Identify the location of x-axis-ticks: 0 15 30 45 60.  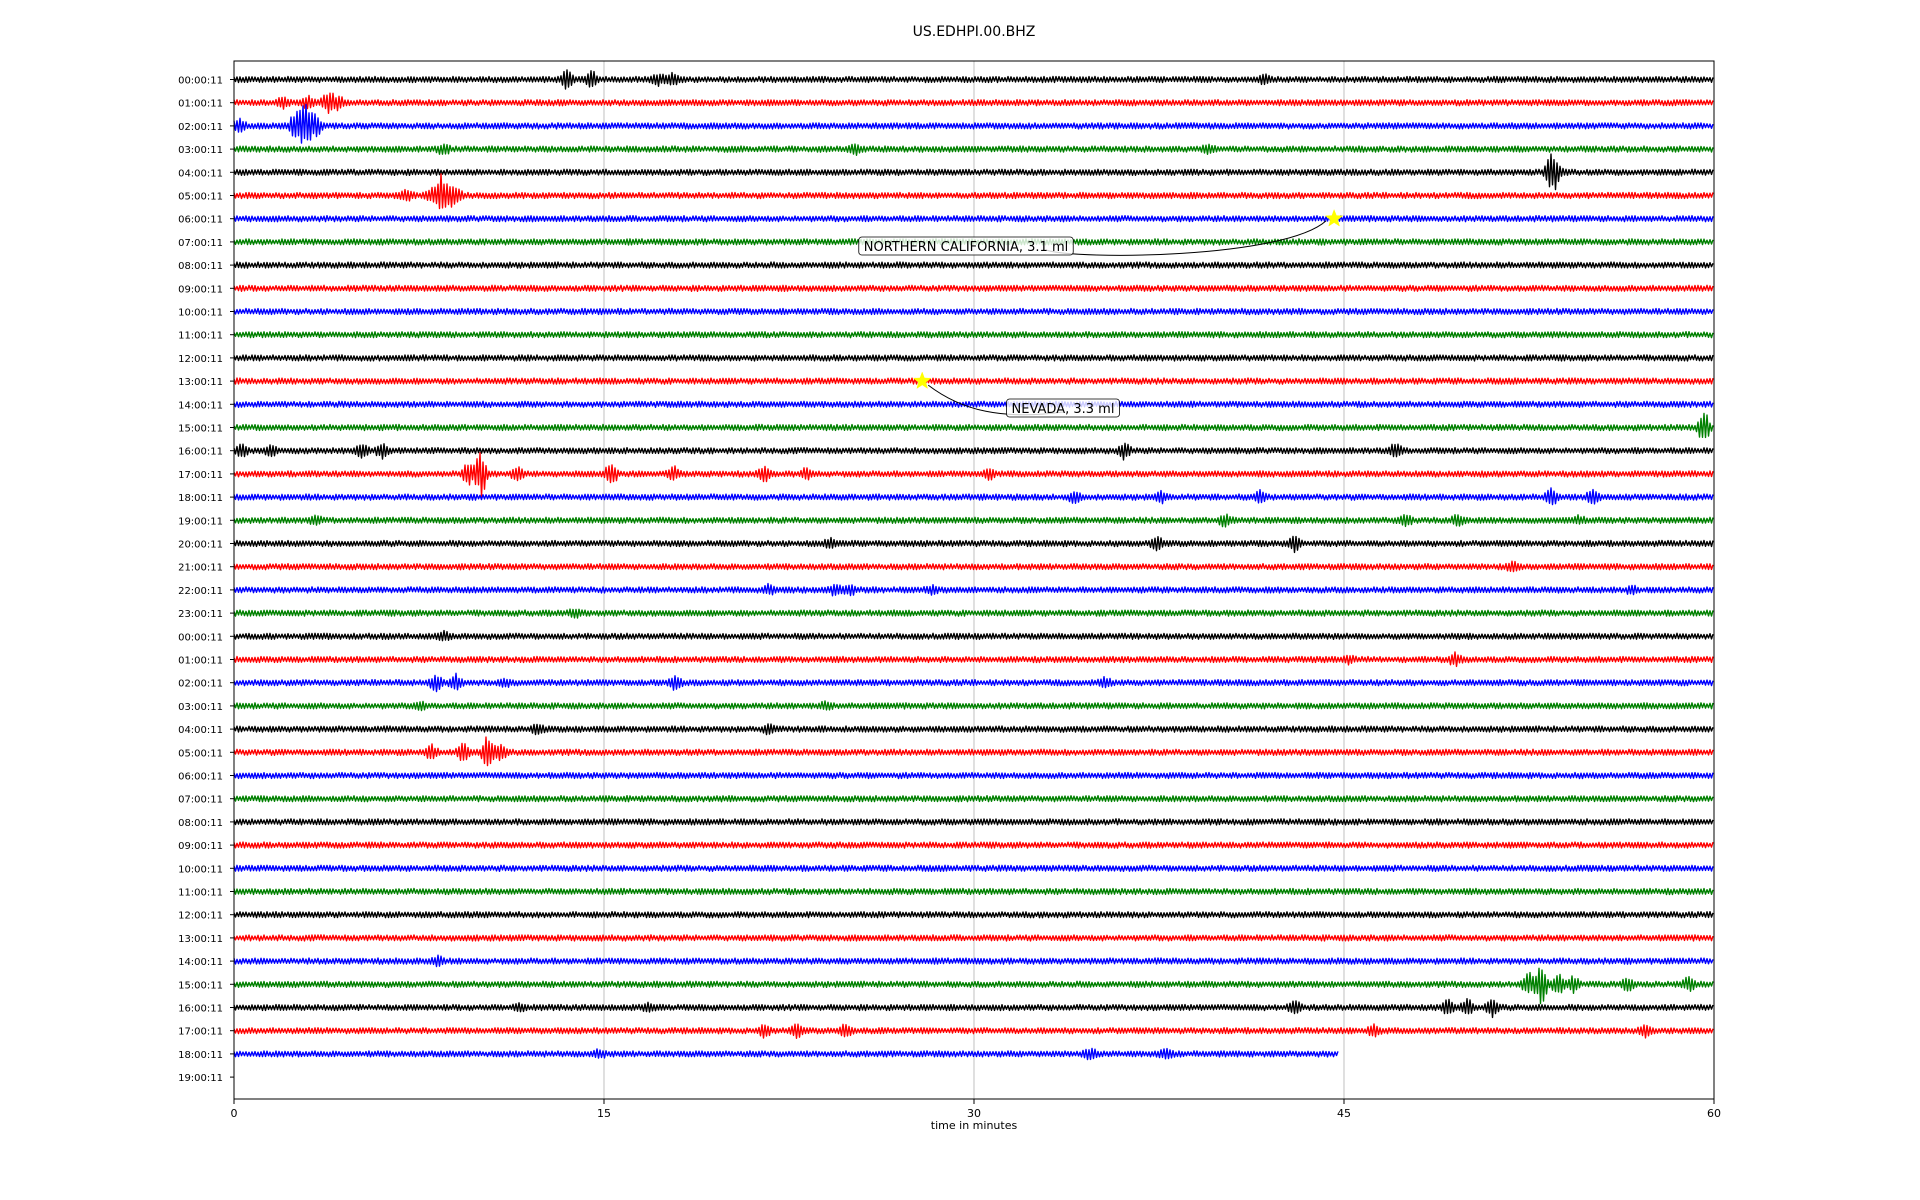
(976, 1109).